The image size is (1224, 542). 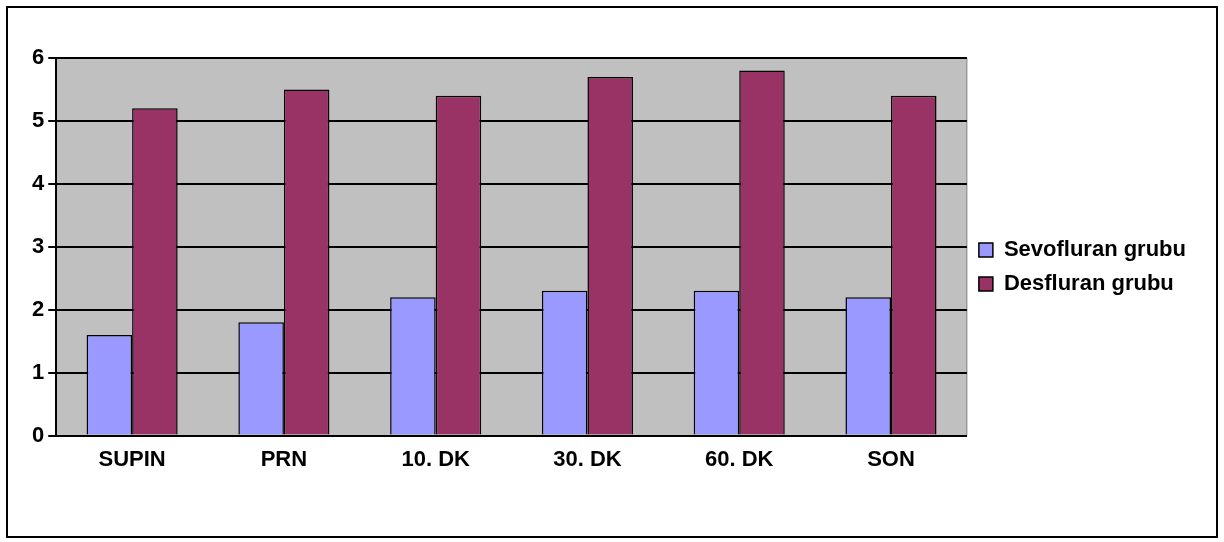 What do you see at coordinates (891, 458) in the screenshot?
I see `x-tick-label: SON` at bounding box center [891, 458].